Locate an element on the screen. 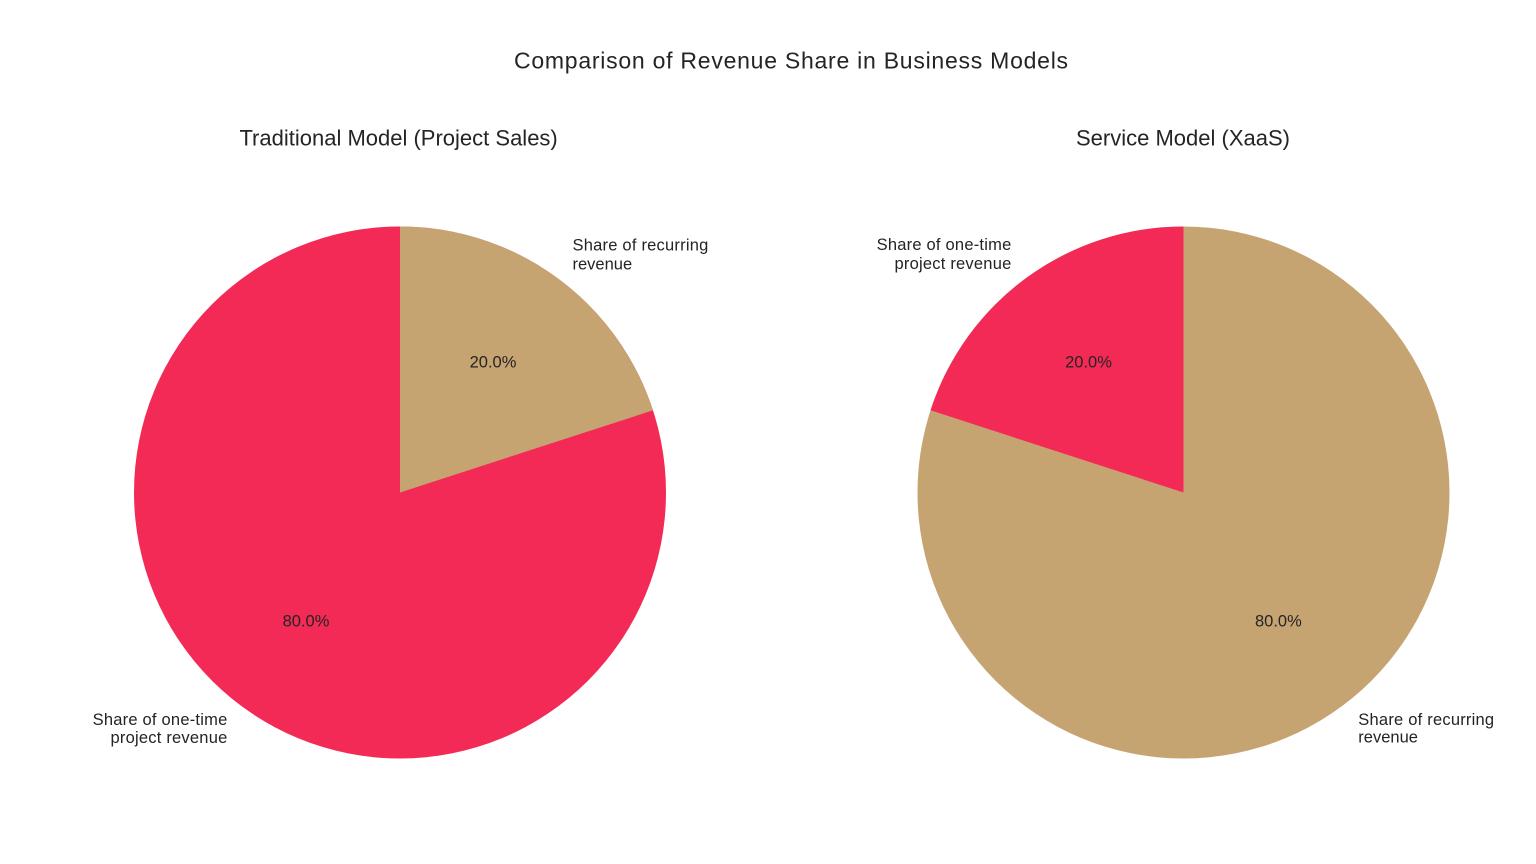 This screenshot has height=864, width=1536. svg-text:Traditional Model (Project Sal: Traditional Model (Project Sales) is located at coordinates (398, 138).